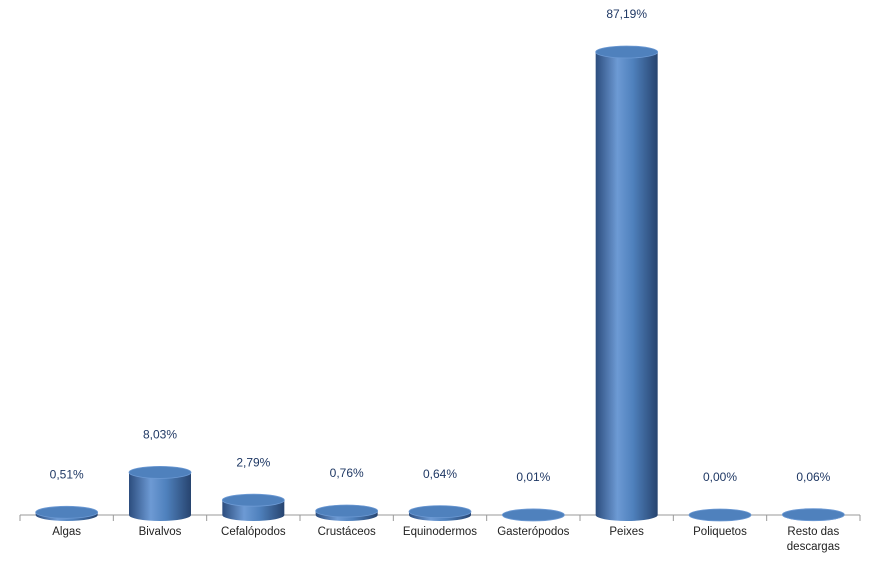  Describe the element at coordinates (813, 477) in the screenshot. I see `value-label: 0,06%` at that location.